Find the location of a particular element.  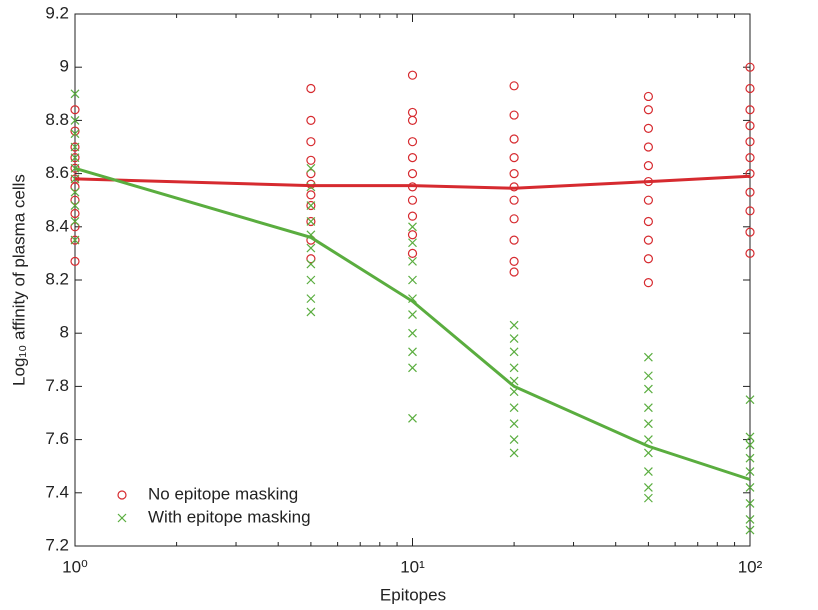

y-tick-label: 7.8 is located at coordinates (57, 385).